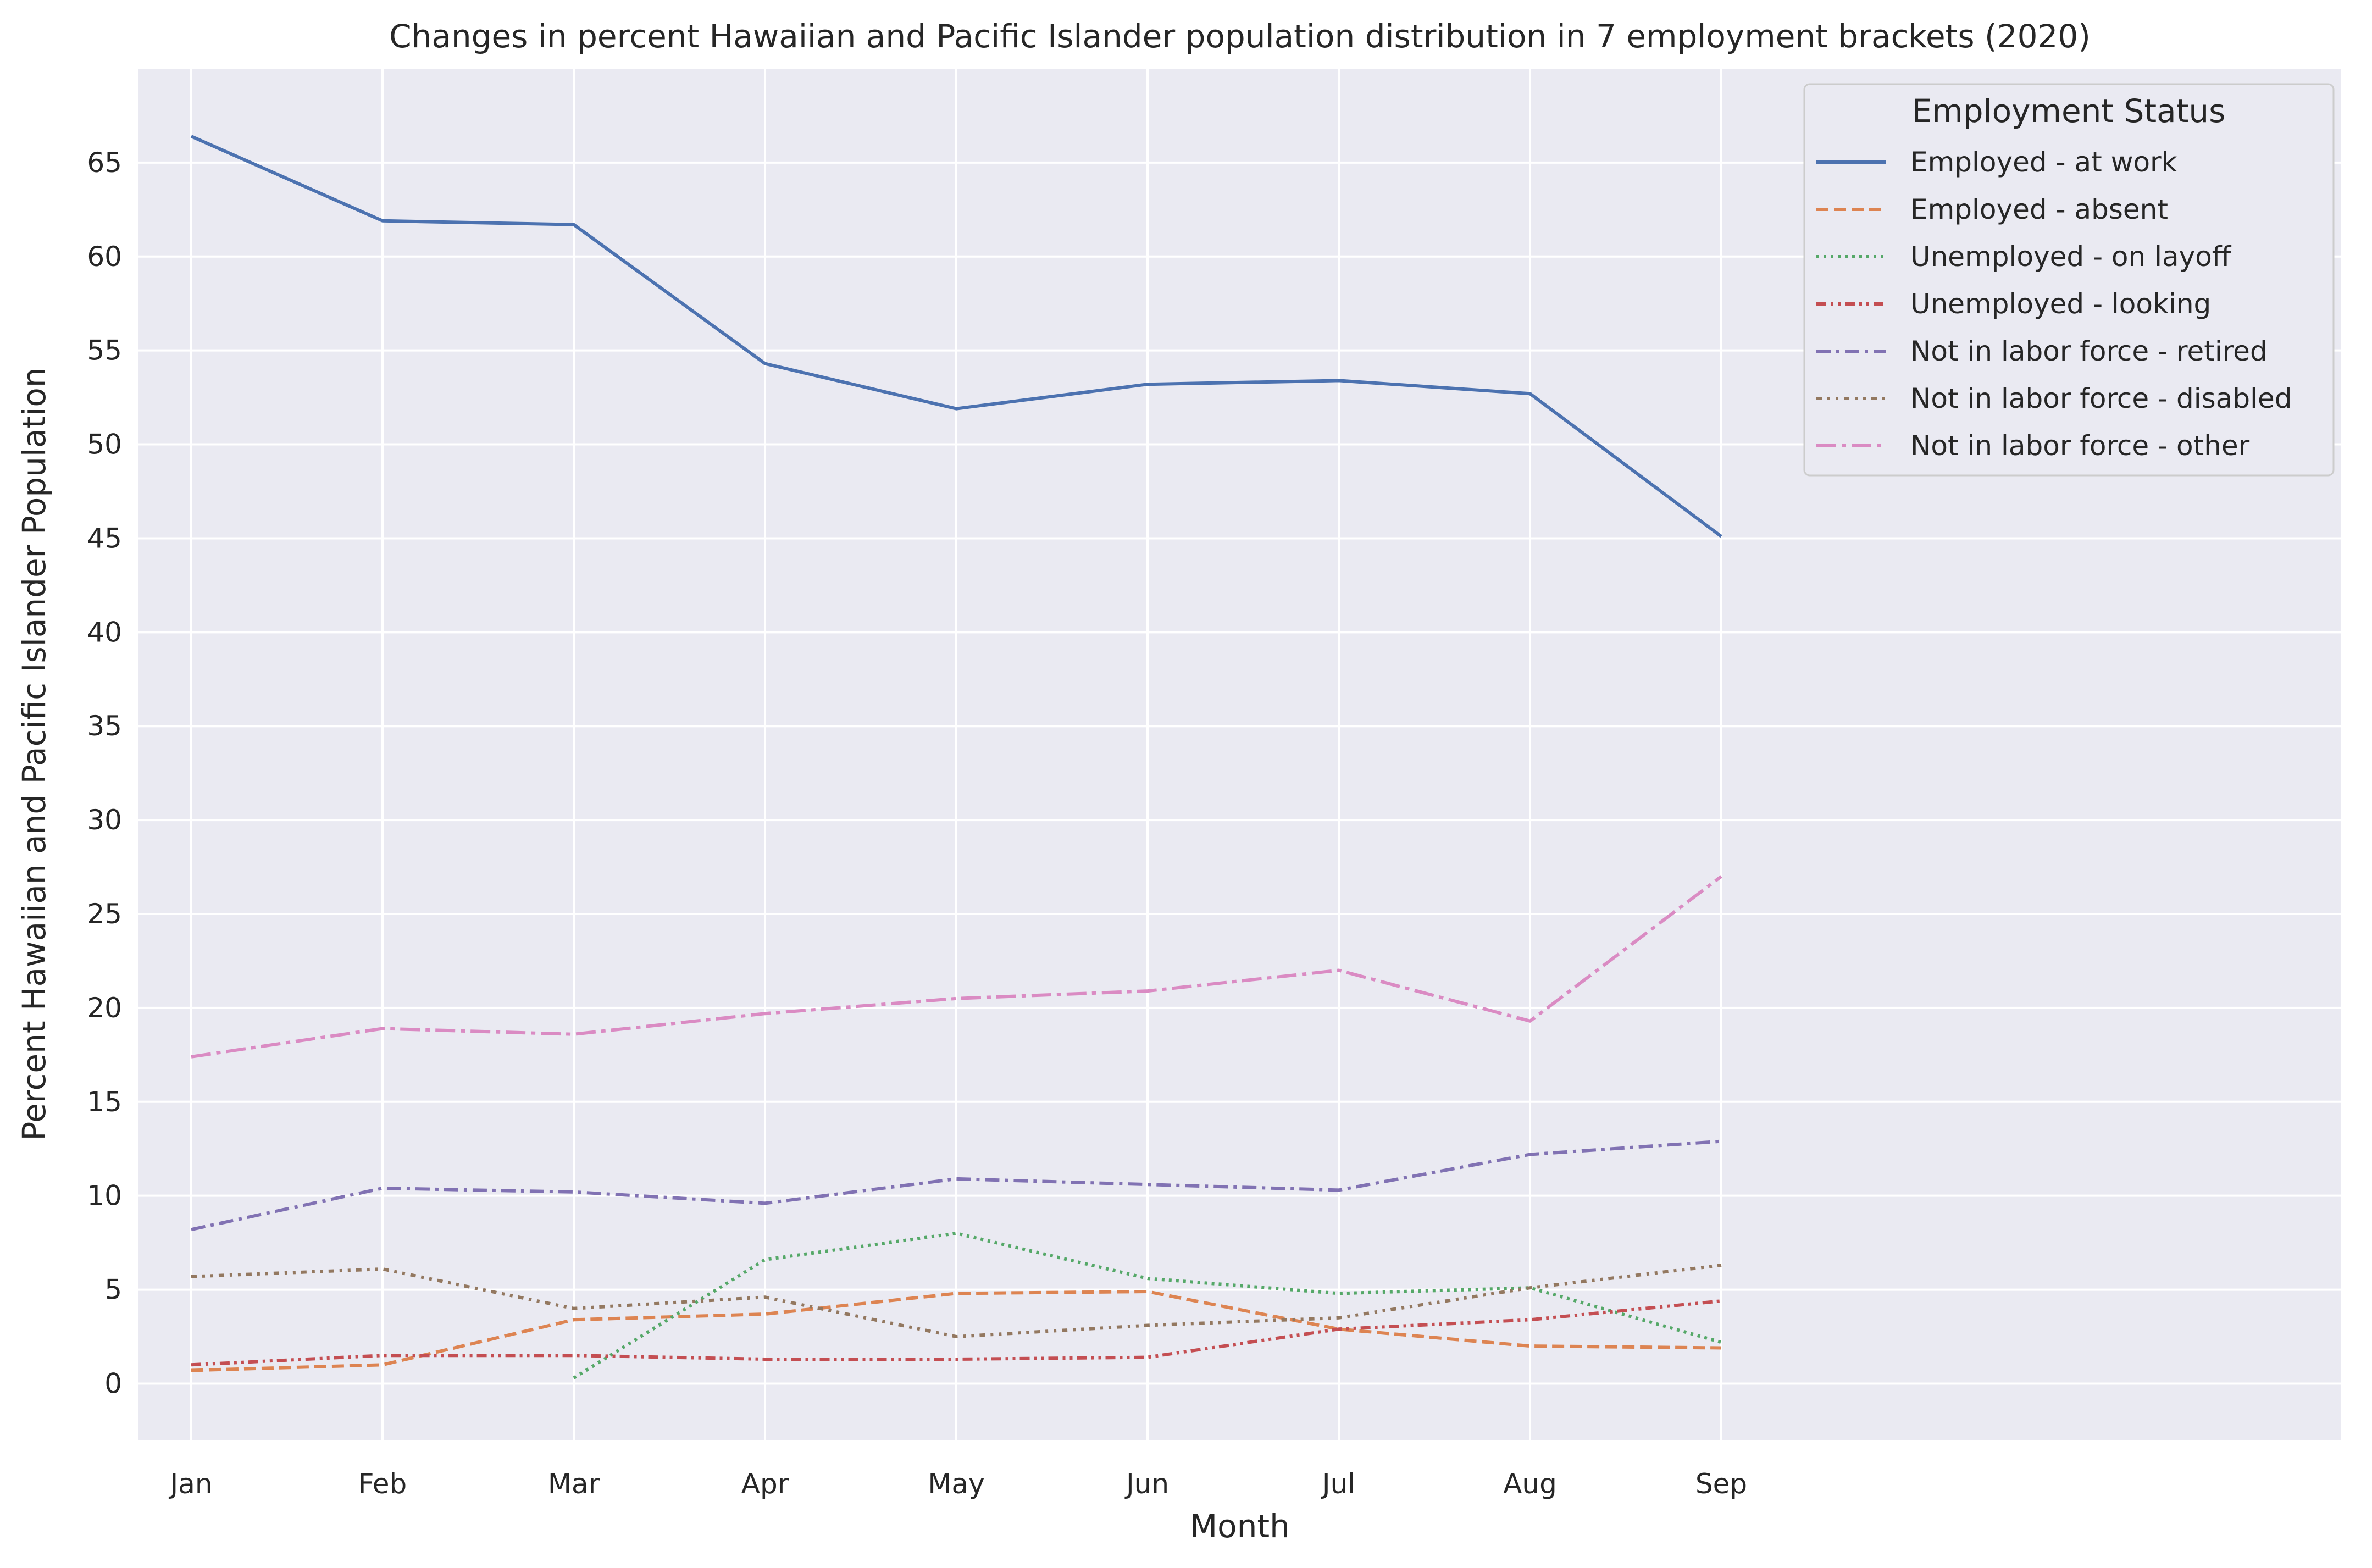 This screenshot has width=2372, height=1568. What do you see at coordinates (113, 1383) in the screenshot?
I see `y-tick-label: 0` at bounding box center [113, 1383].